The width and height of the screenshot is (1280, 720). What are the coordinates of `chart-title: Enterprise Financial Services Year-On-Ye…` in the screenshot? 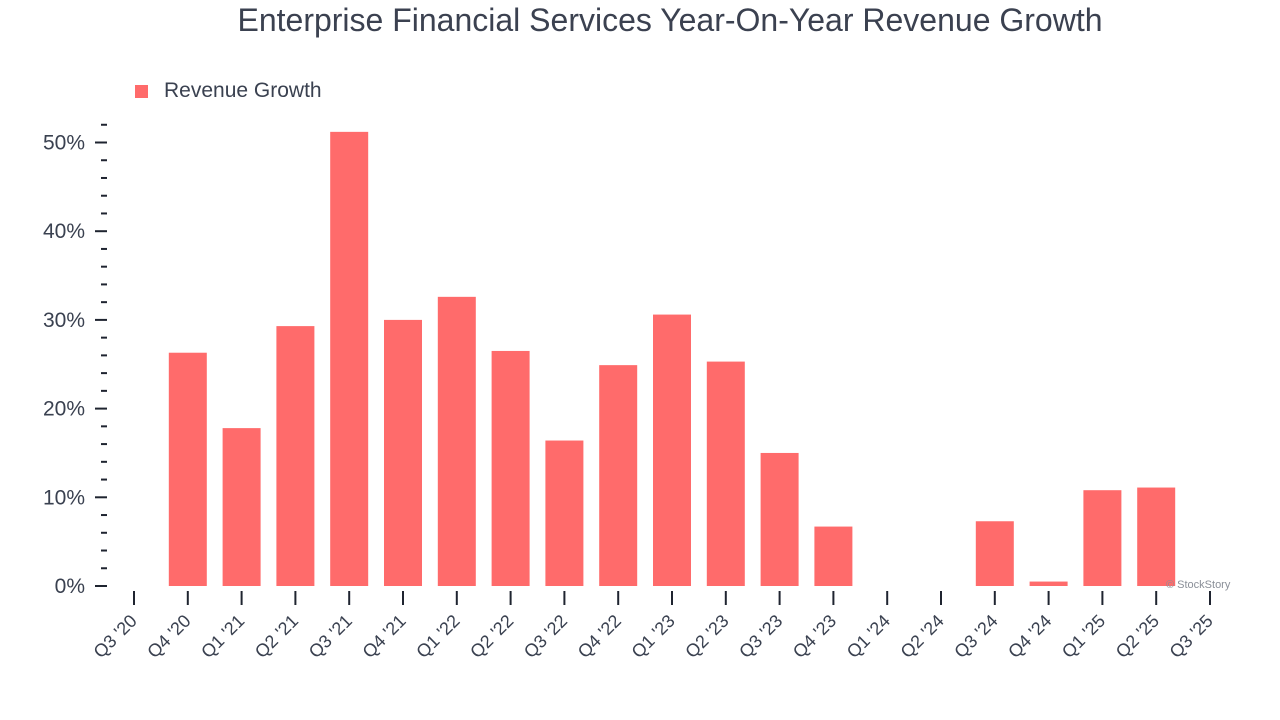 It's located at (670, 20).